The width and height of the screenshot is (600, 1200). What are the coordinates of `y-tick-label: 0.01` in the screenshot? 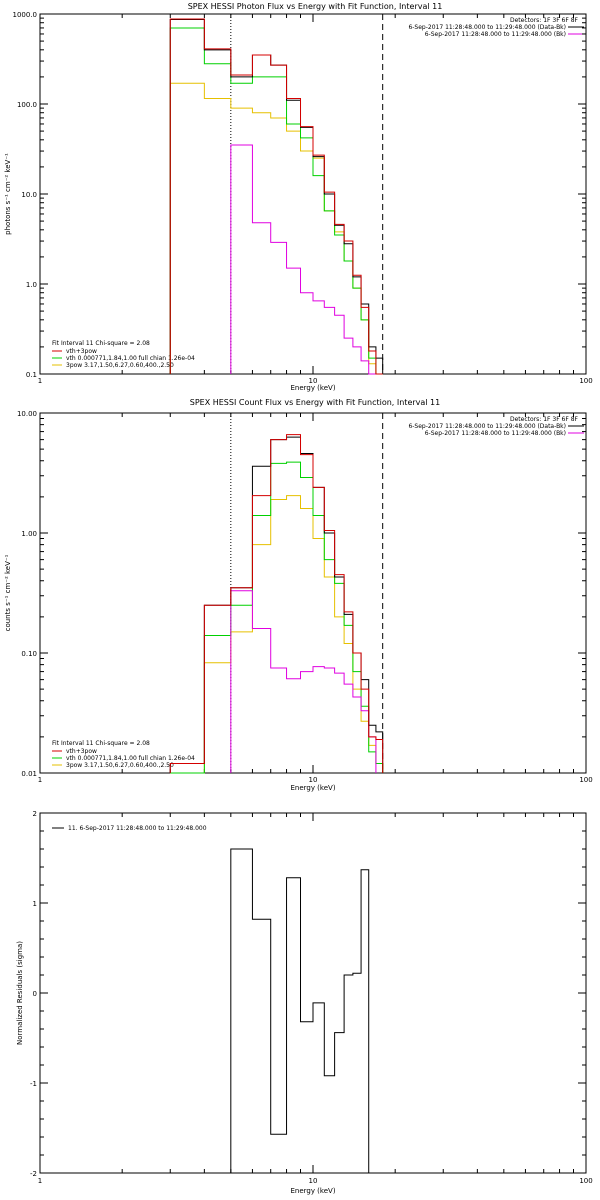 It's located at (29, 774).